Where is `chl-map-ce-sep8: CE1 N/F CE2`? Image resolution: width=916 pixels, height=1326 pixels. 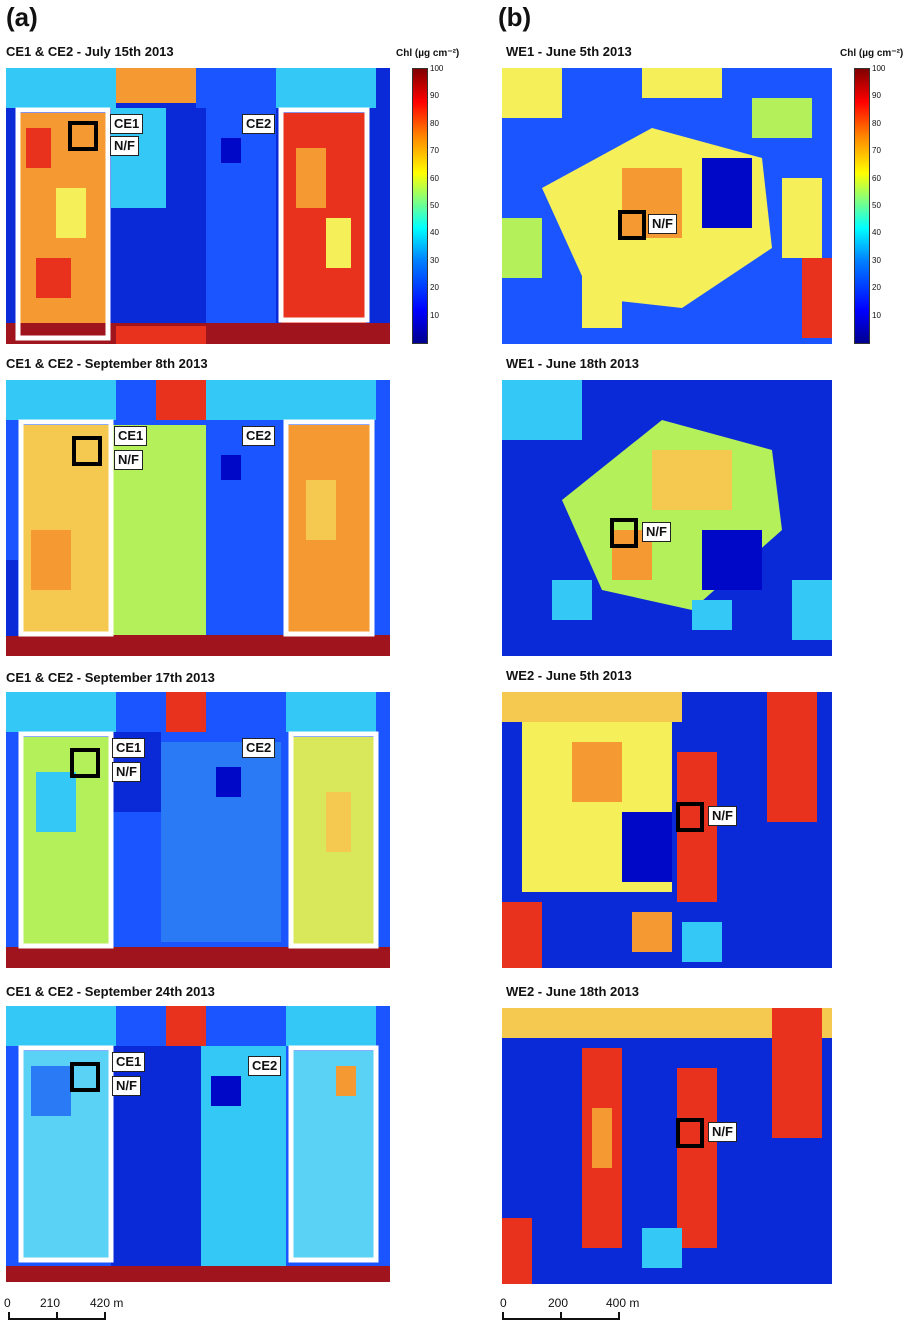
chl-map-ce-sep8: CE1 N/F CE2 is located at coordinates (198, 518).